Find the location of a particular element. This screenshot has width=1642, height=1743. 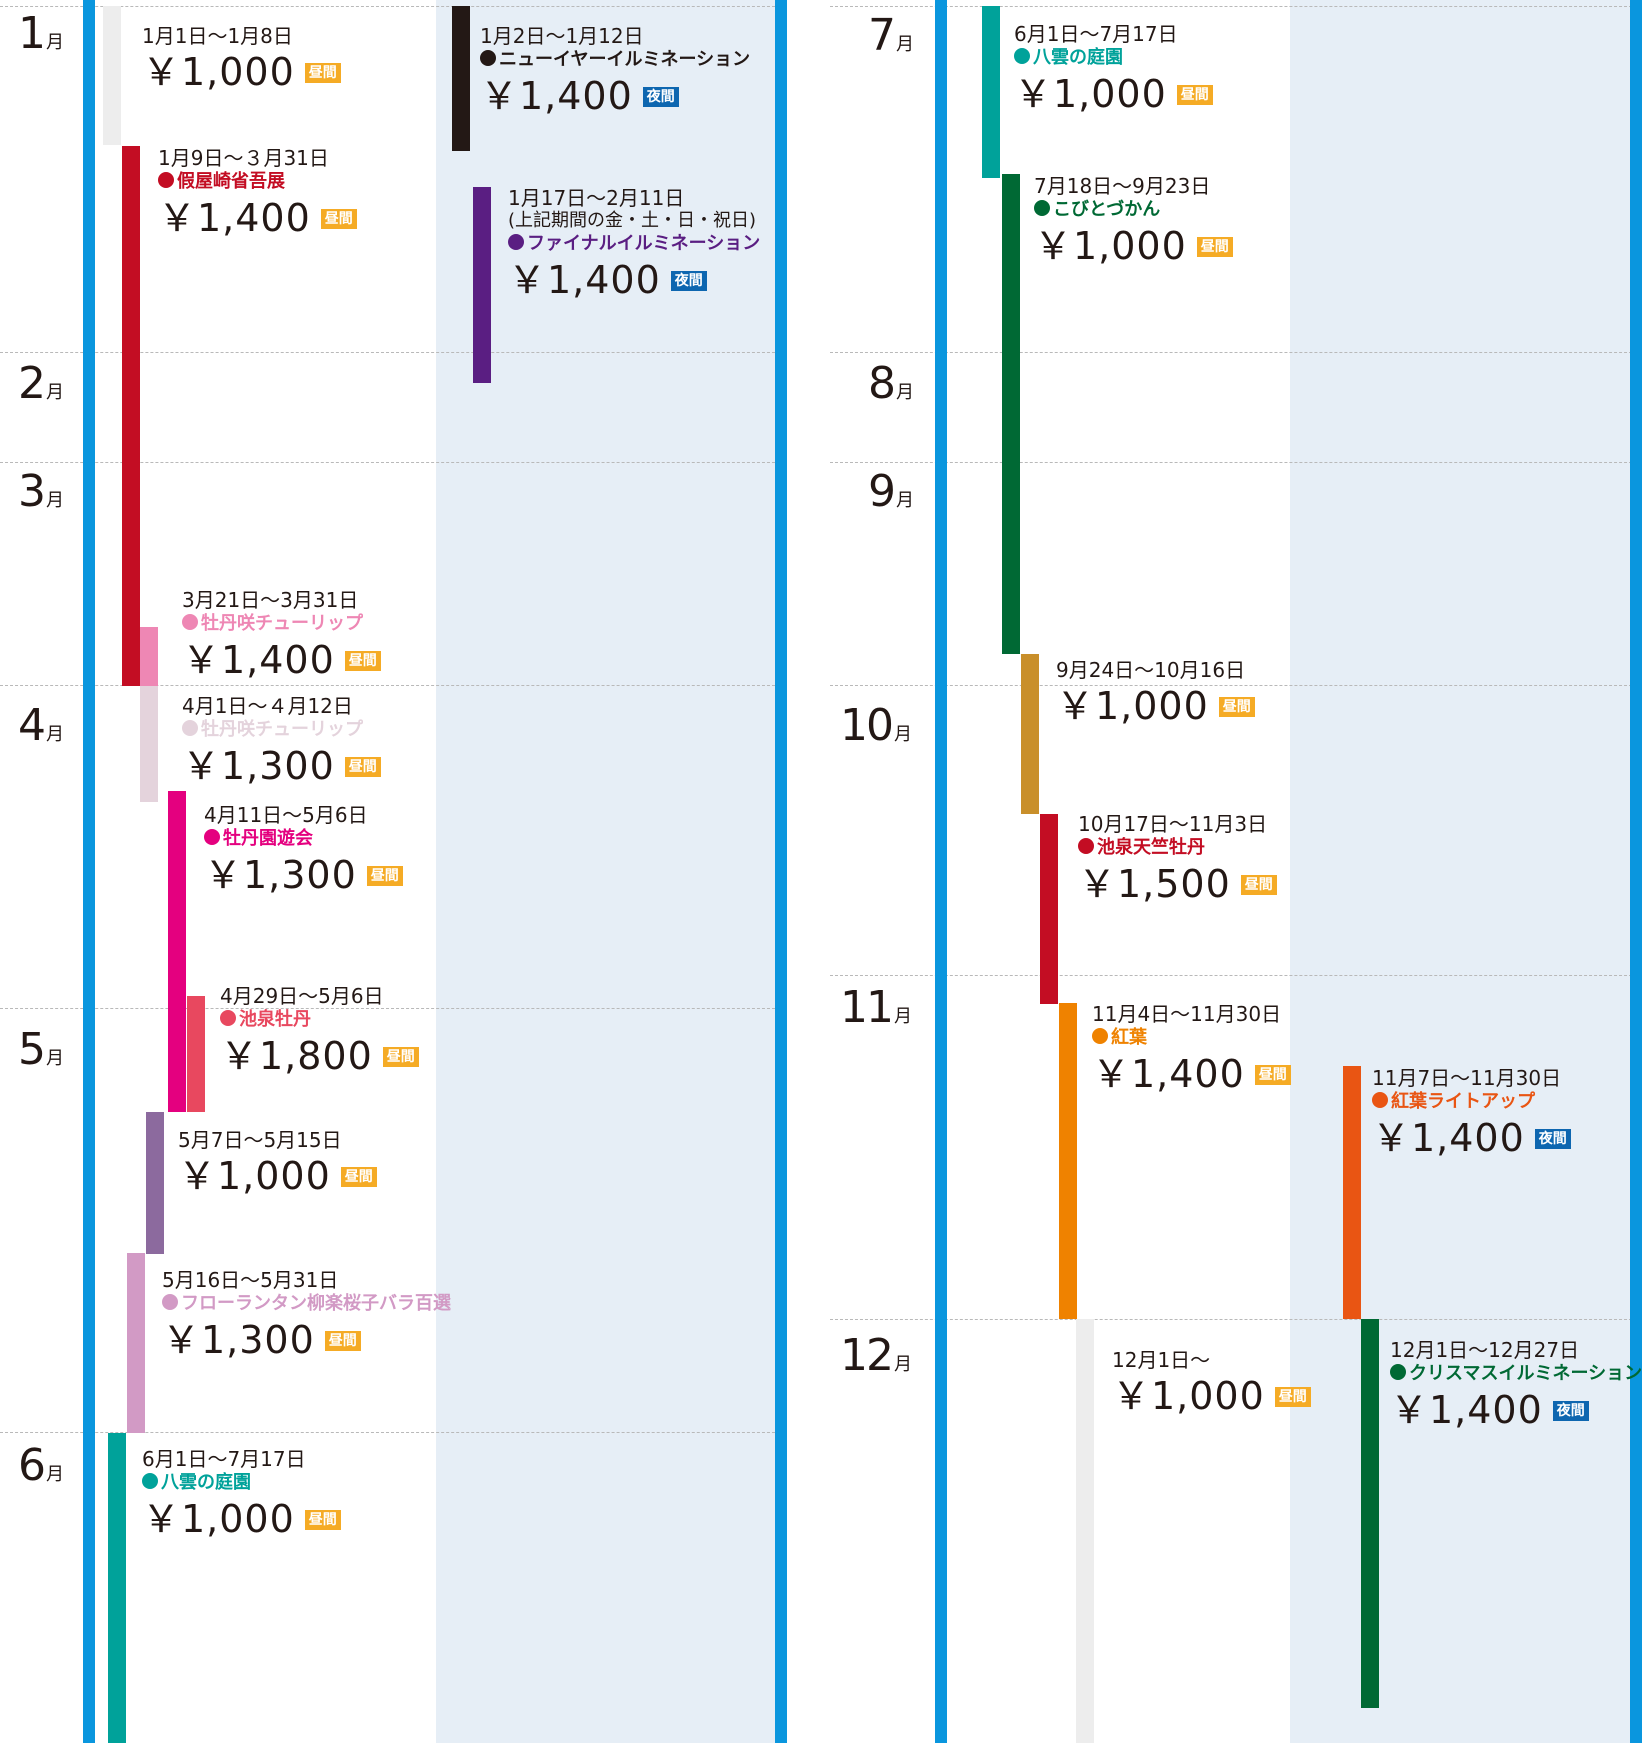

event-date: 5月16日～5月31日 is located at coordinates (250, 1280).